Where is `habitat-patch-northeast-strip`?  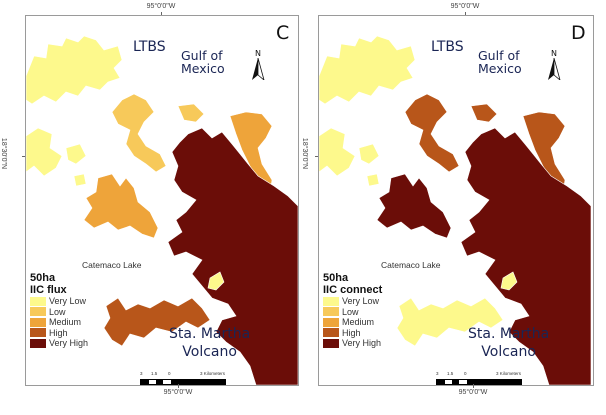 habitat-patch-northeast-strip is located at coordinates (251, 152).